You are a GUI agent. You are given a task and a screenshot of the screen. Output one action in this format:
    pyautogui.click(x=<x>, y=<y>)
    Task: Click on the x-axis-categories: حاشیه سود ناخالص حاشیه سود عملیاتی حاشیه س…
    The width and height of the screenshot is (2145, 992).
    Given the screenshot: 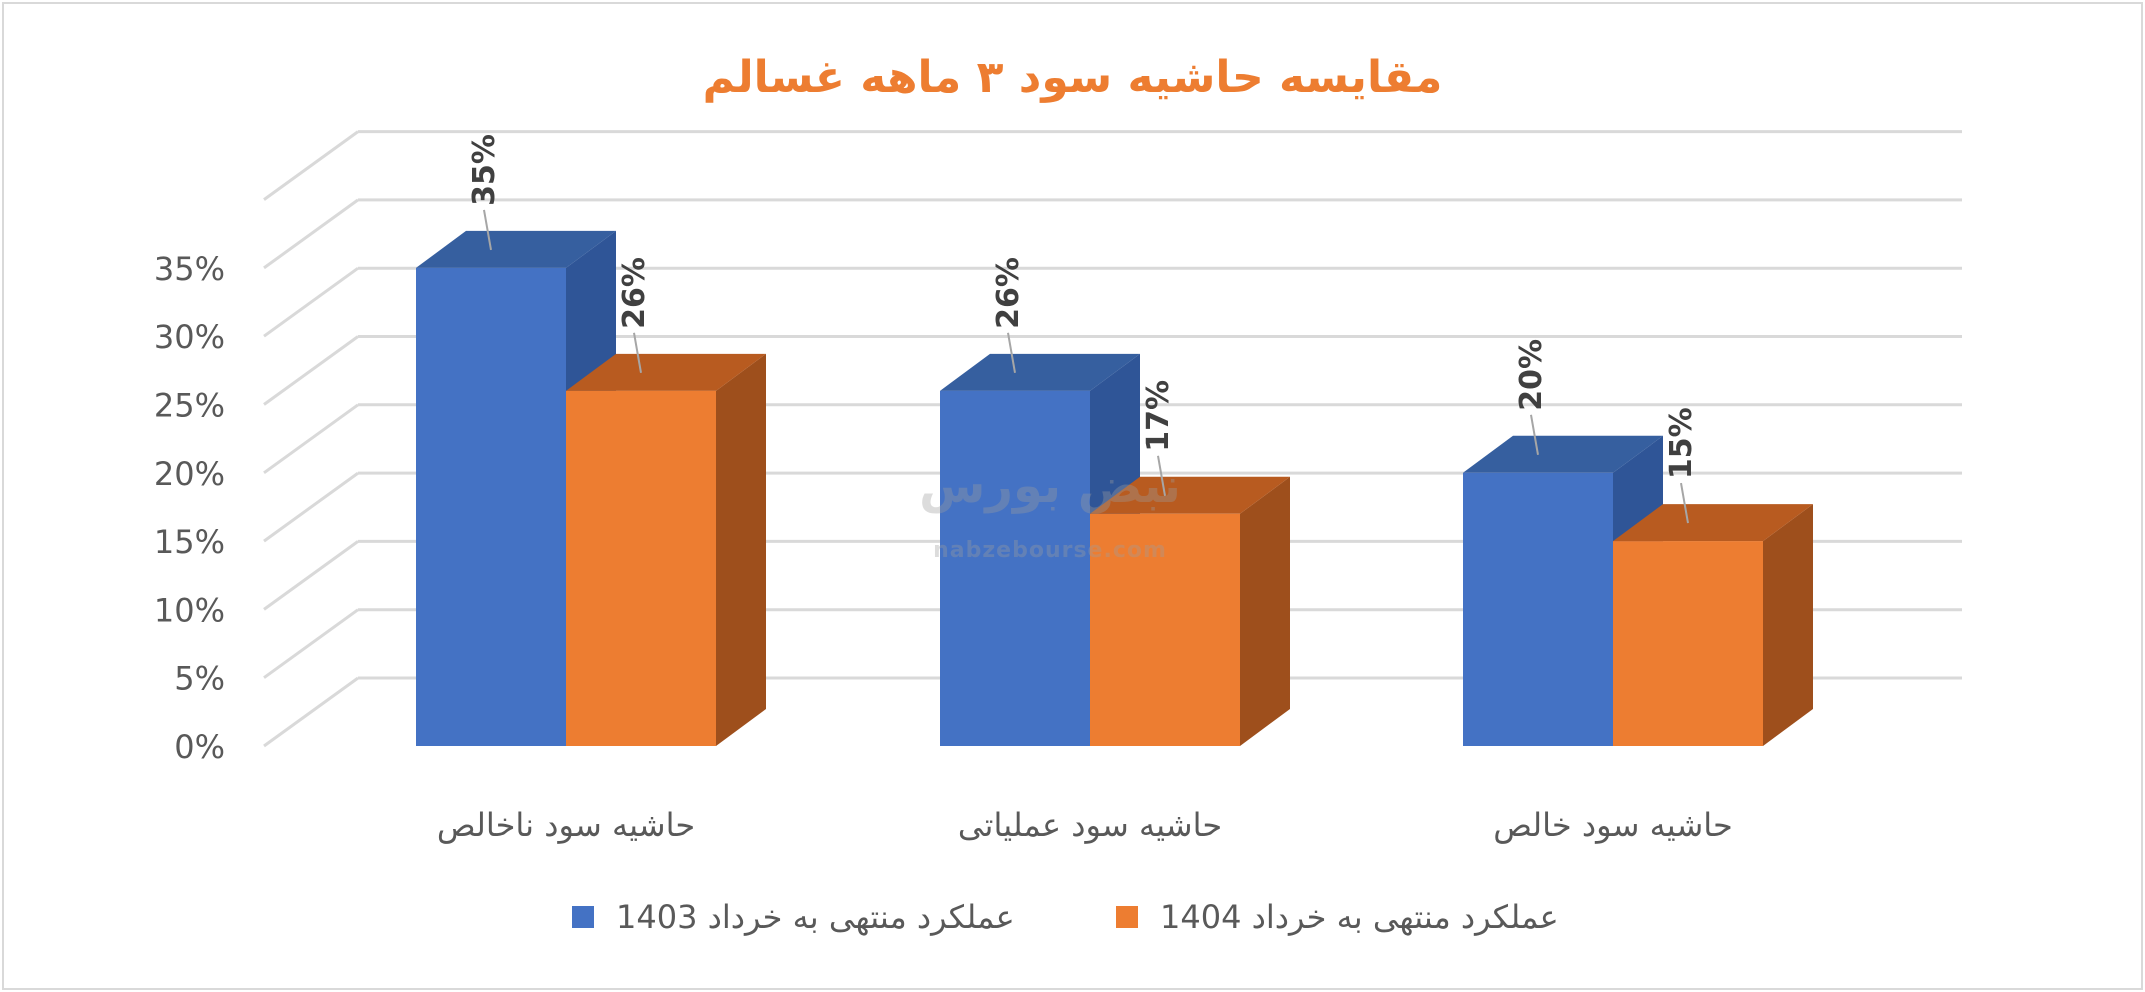 What is the action you would take?
    pyautogui.click(x=1085, y=825)
    